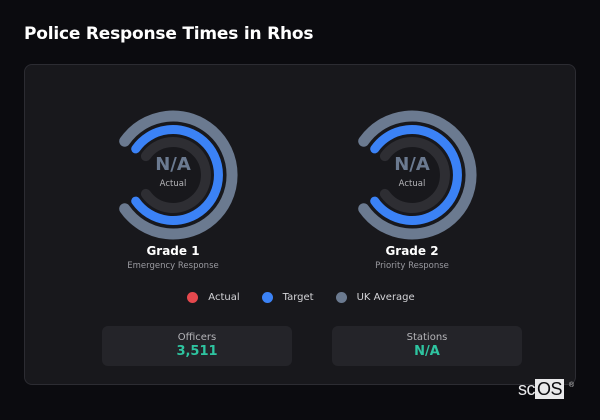 This screenshot has width=600, height=420. Describe the element at coordinates (298, 297) in the screenshot. I see `legend-label: Target` at that location.